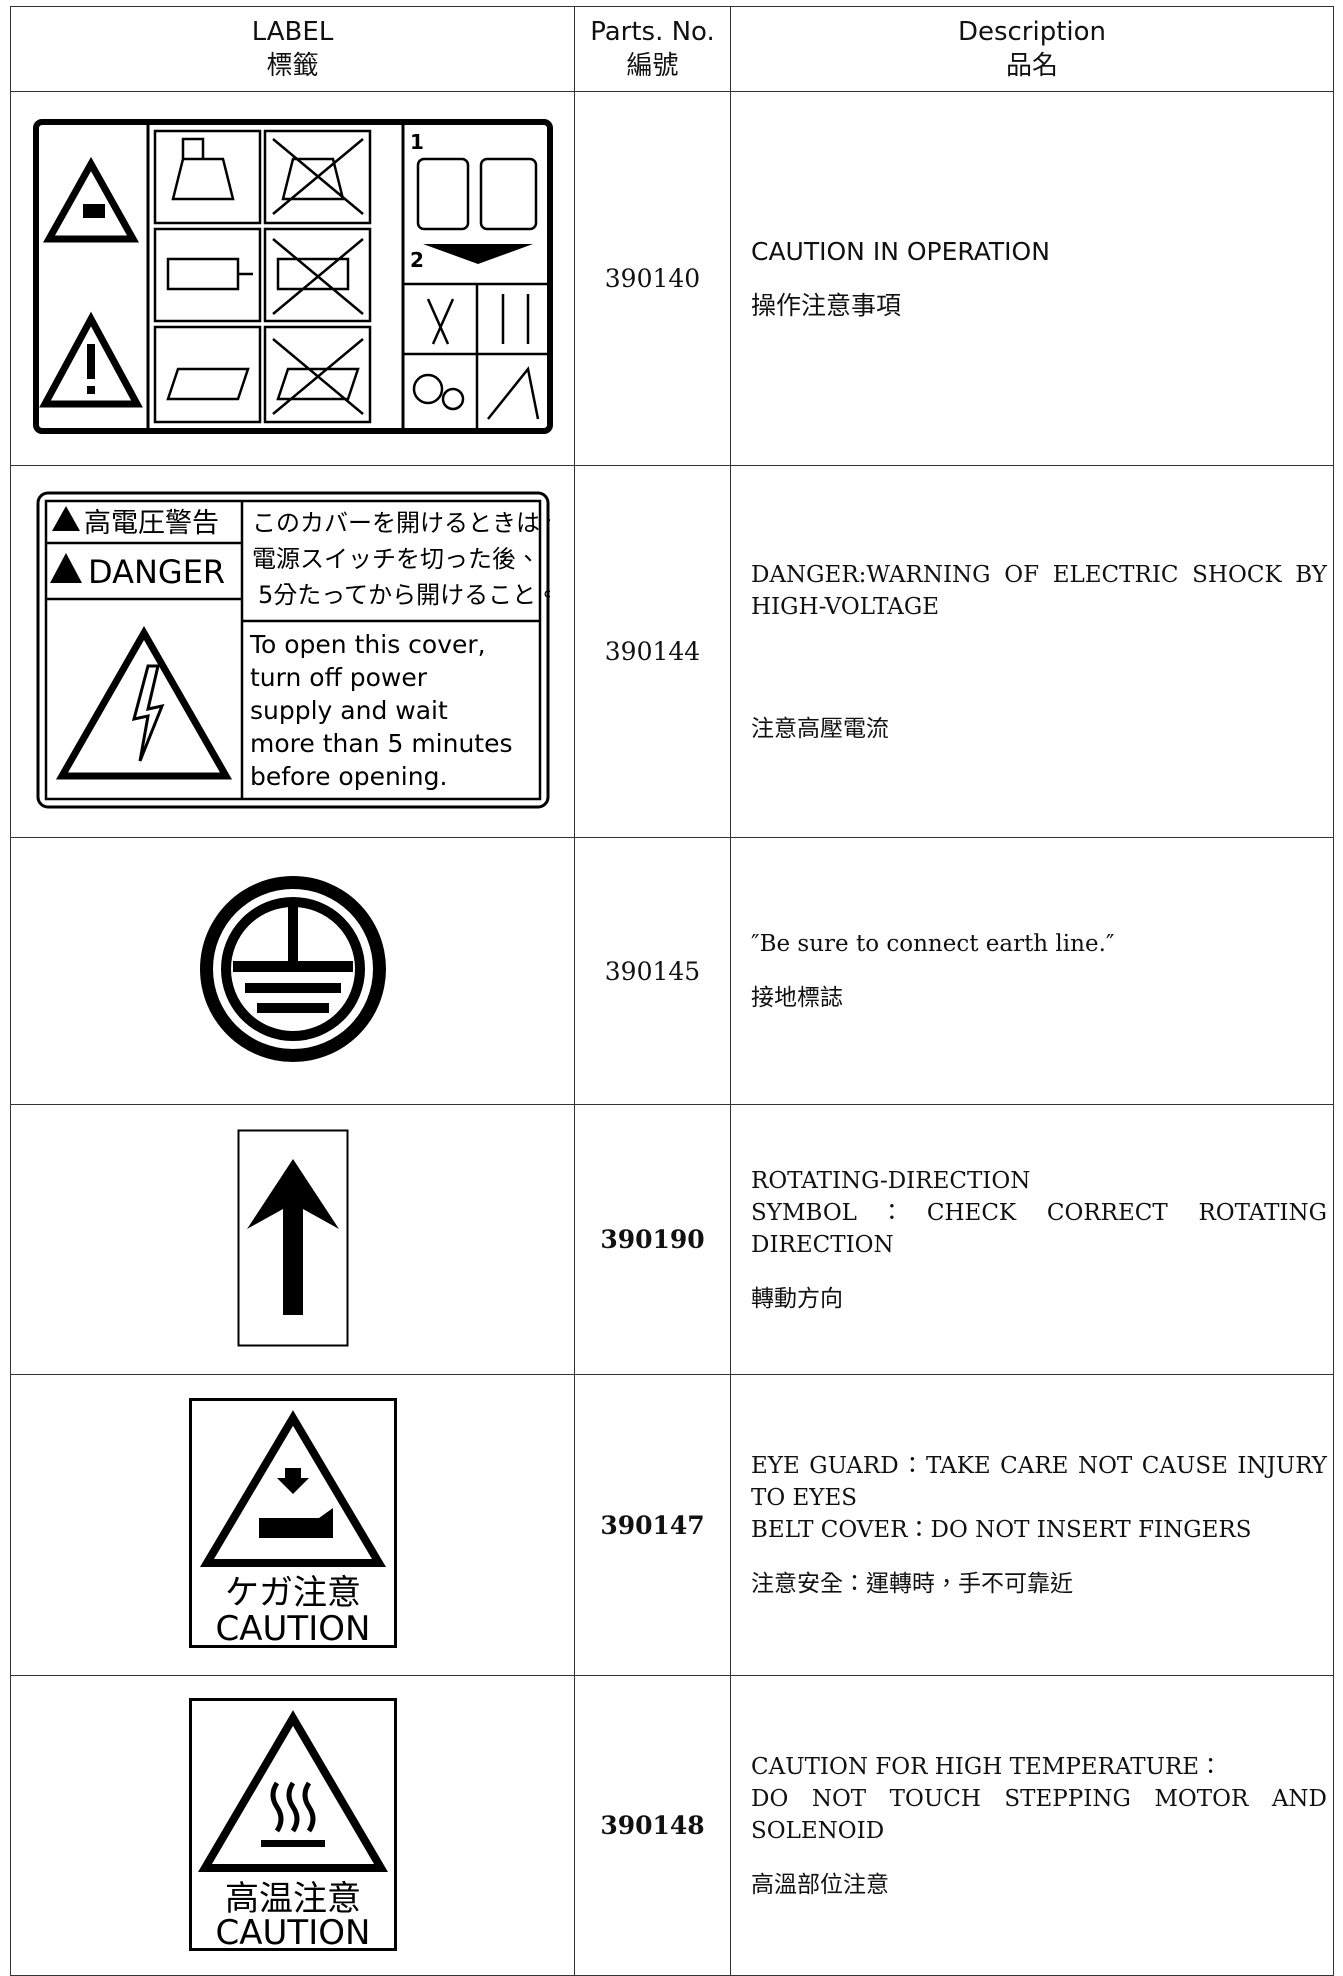  What do you see at coordinates (1032, 278) in the screenshot?
I see `description: CAUTION IN OPERATION 操作注意事項` at bounding box center [1032, 278].